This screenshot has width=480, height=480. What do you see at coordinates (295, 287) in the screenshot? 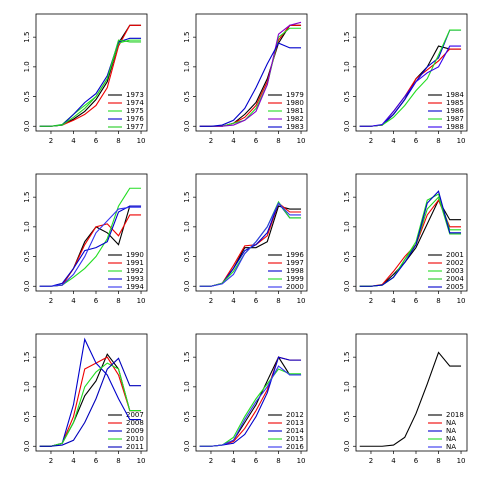
I see `legend-label: 2000` at bounding box center [295, 287].